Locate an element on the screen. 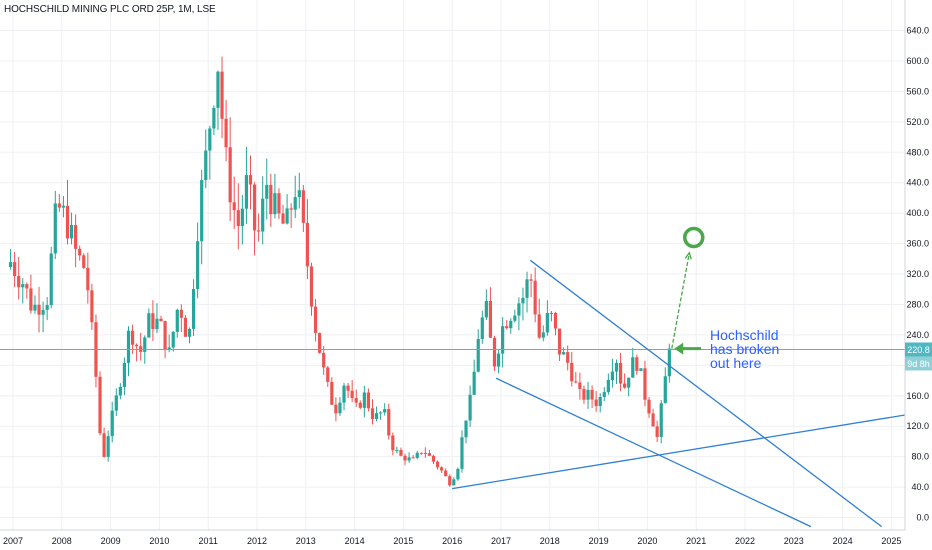 This screenshot has height=550, width=932. x-tick-label: 2018 is located at coordinates (550, 541).